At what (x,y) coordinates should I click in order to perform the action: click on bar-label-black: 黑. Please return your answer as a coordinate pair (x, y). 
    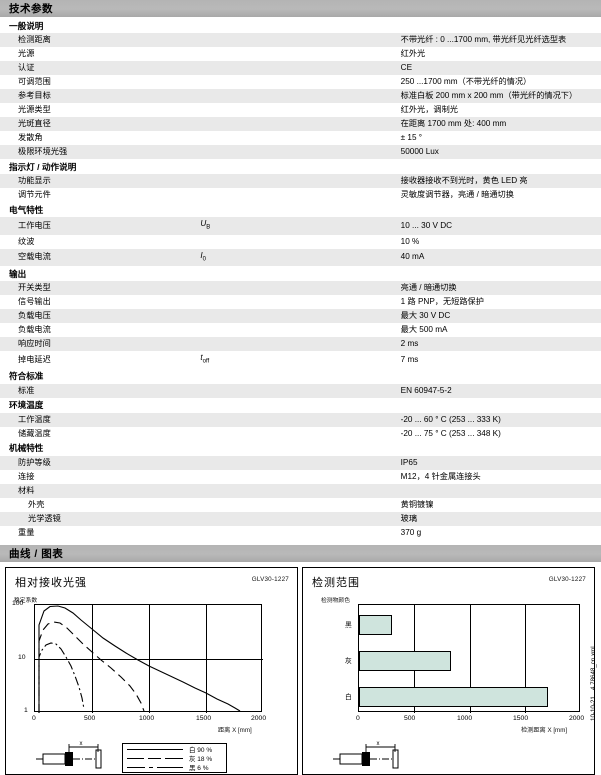
    Looking at the image, I should click on (348, 625).